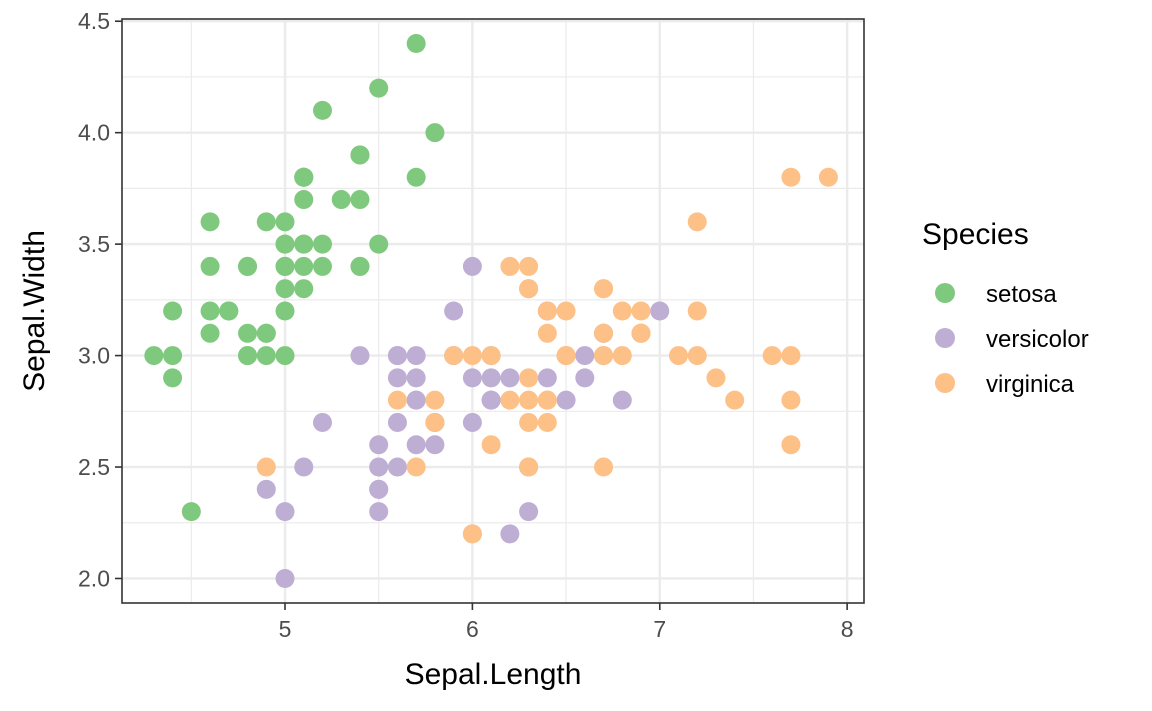  I want to click on y-tick-label: 2.5, so click(94, 467).